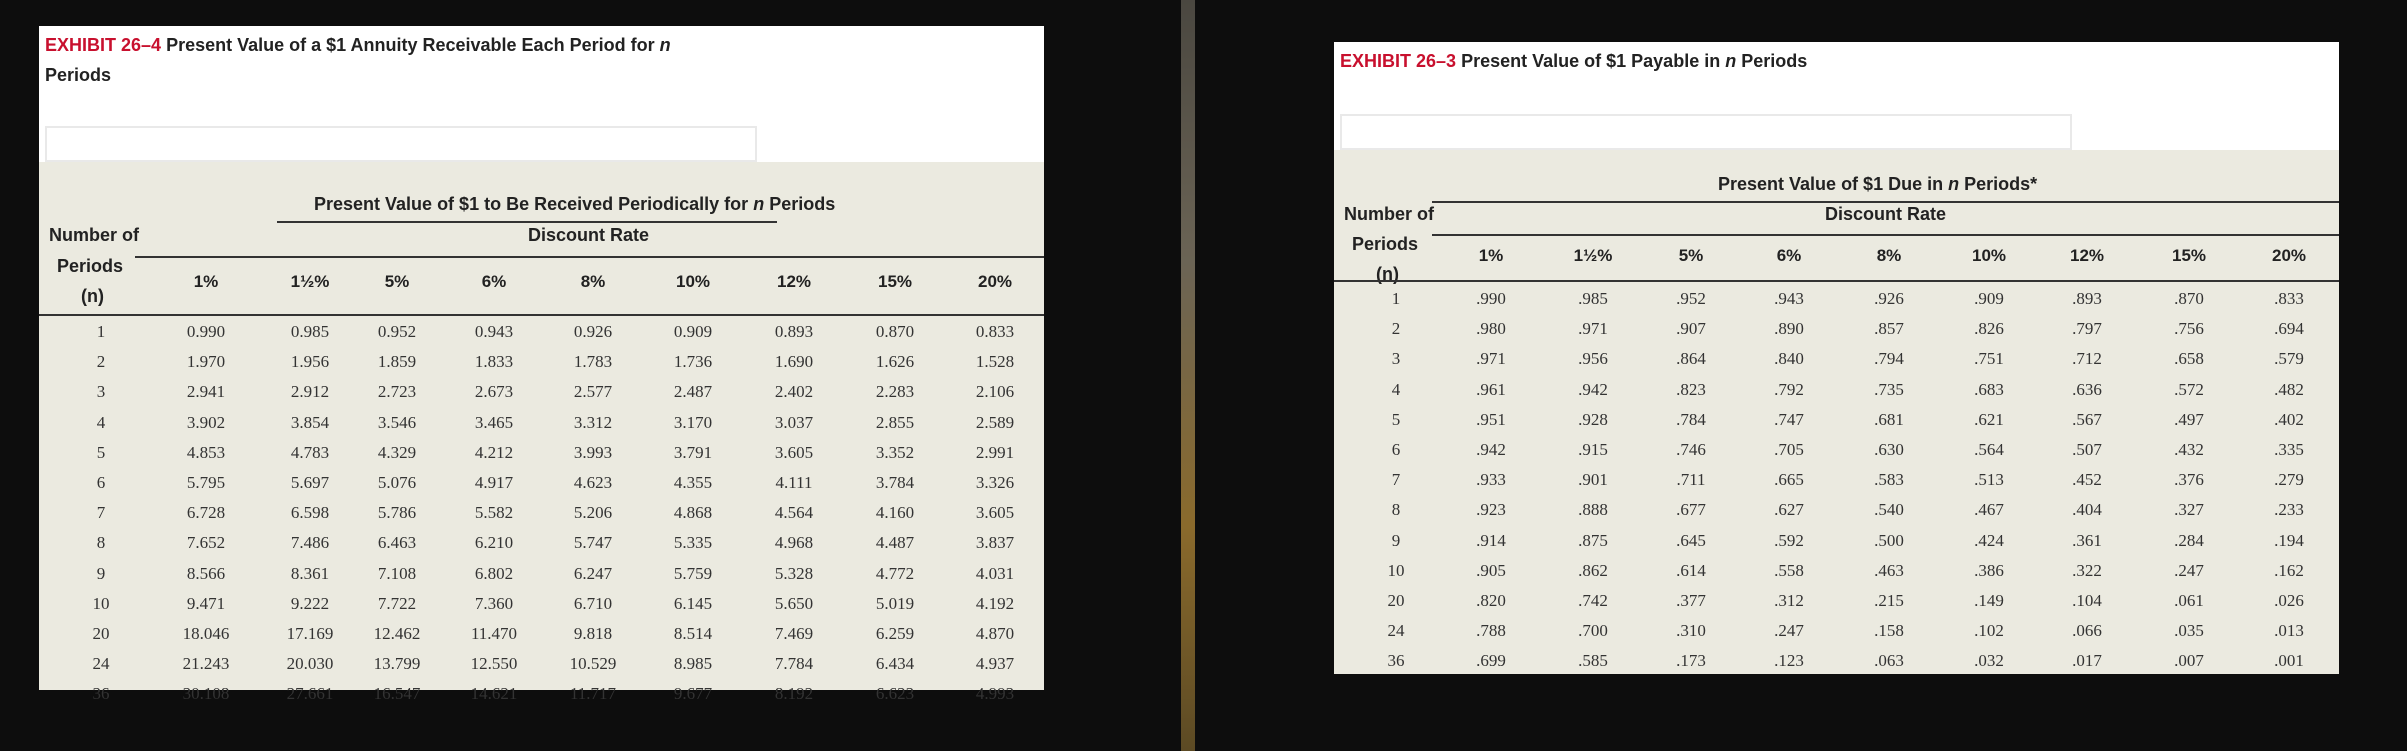  Describe the element at coordinates (1491, 661) in the screenshot. I see `table-cell: .699` at that location.